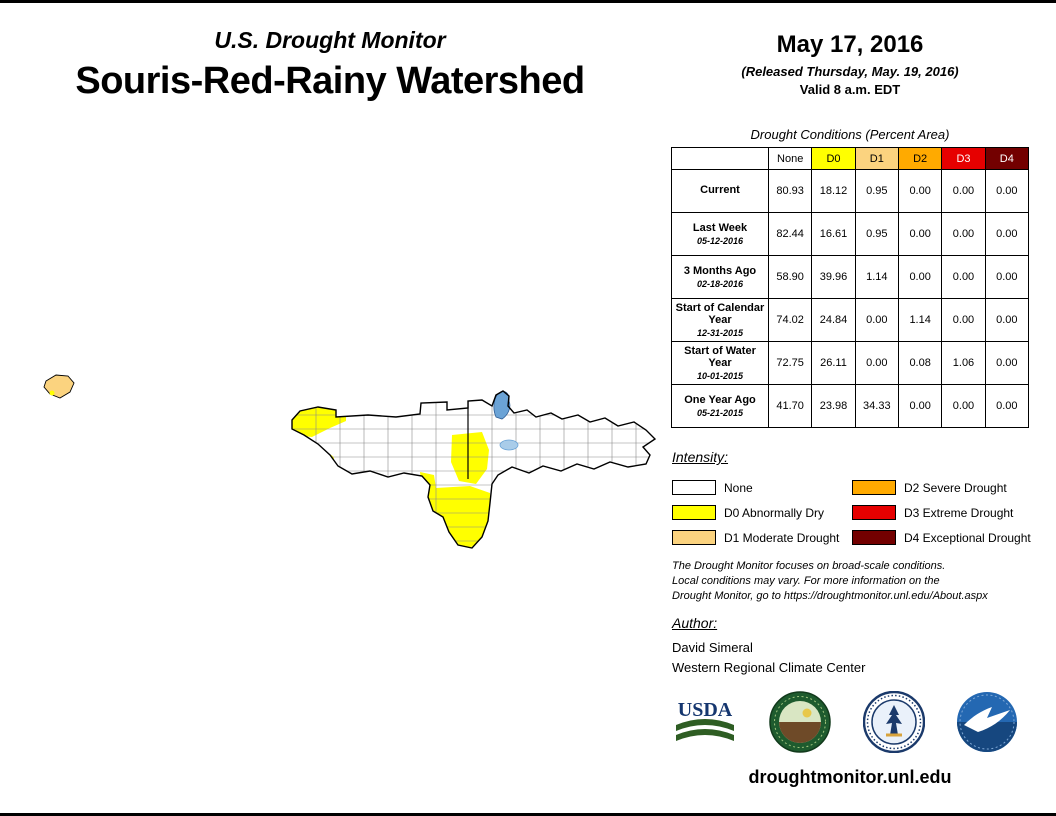 This screenshot has height=816, width=1056. Describe the element at coordinates (720, 228) in the screenshot. I see `row-label: Last Week` at that location.